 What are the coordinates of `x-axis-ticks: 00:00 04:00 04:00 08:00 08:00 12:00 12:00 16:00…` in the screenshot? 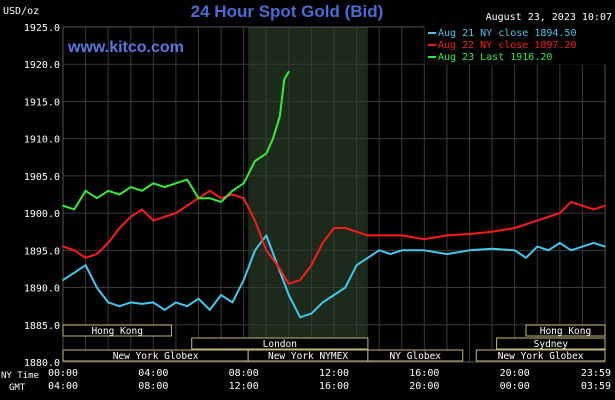 It's located at (329, 380).